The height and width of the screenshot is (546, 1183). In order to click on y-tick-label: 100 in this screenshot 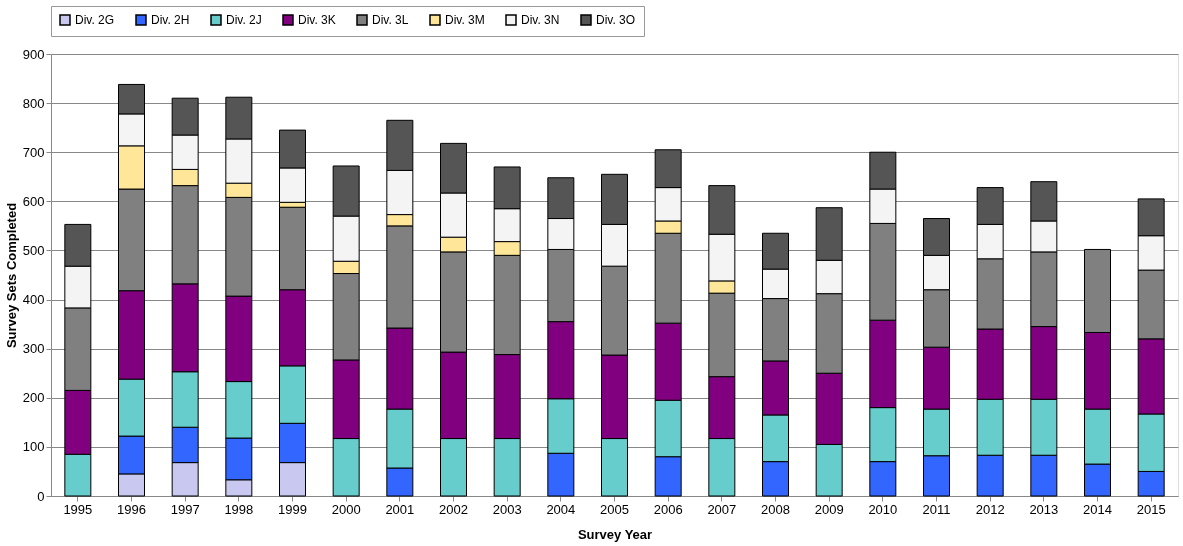, I will do `click(33, 447)`.